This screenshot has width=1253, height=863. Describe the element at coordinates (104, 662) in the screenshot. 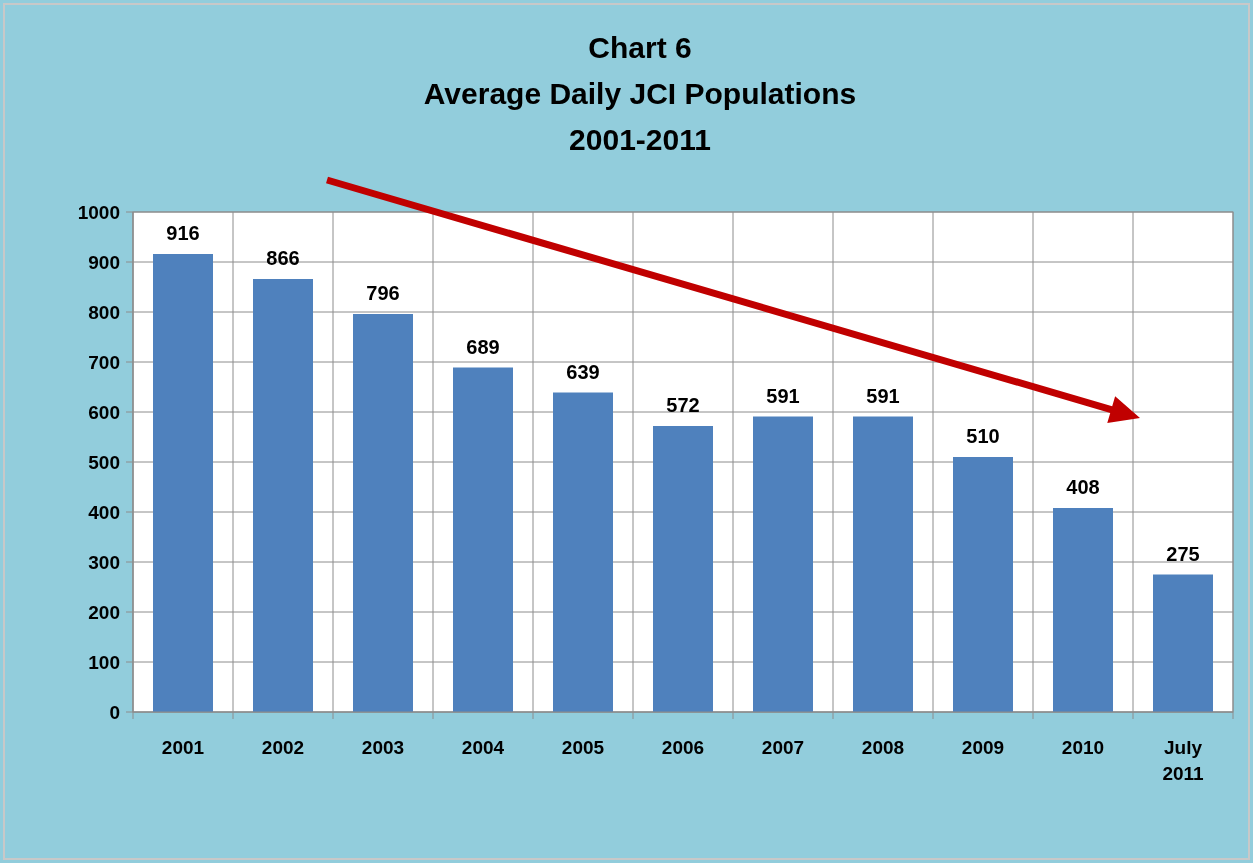

I see `y-tick-label: 100` at that location.